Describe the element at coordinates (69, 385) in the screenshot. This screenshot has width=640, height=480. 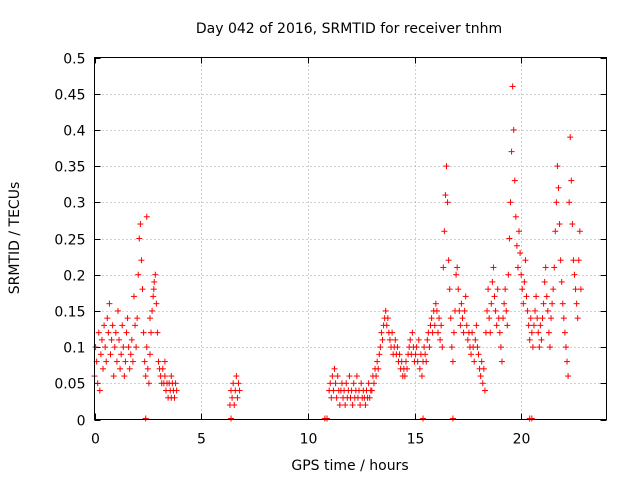
I see `y-tick-label: 0.05` at that location.